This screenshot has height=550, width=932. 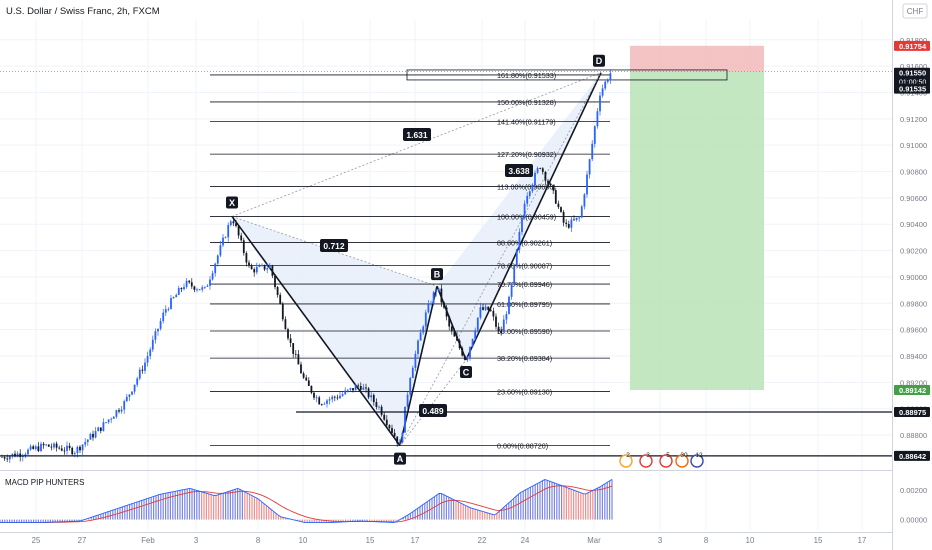 I want to click on pattern-point-x: X, so click(x=232, y=203).